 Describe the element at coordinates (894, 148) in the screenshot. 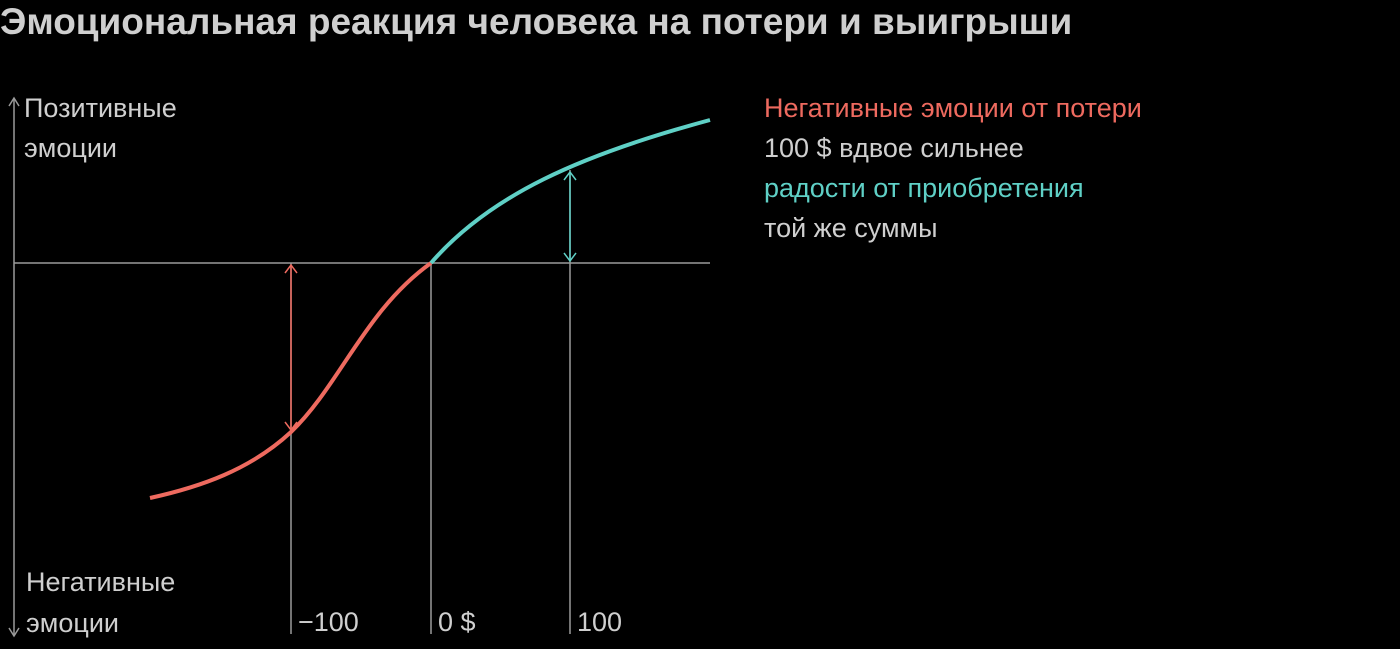

I see `annotation: 100 $ вдвое сильнее` at that location.